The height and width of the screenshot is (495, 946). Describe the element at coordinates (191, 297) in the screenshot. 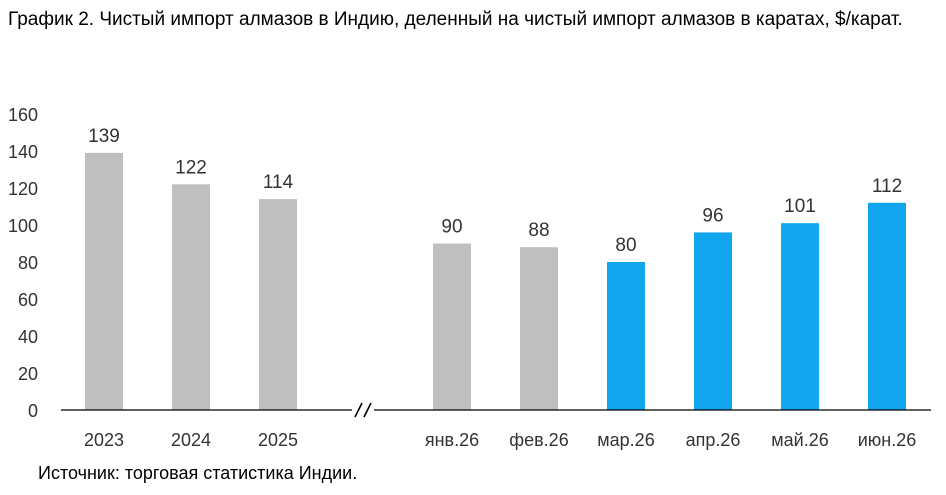

I see `bar-2024` at that location.